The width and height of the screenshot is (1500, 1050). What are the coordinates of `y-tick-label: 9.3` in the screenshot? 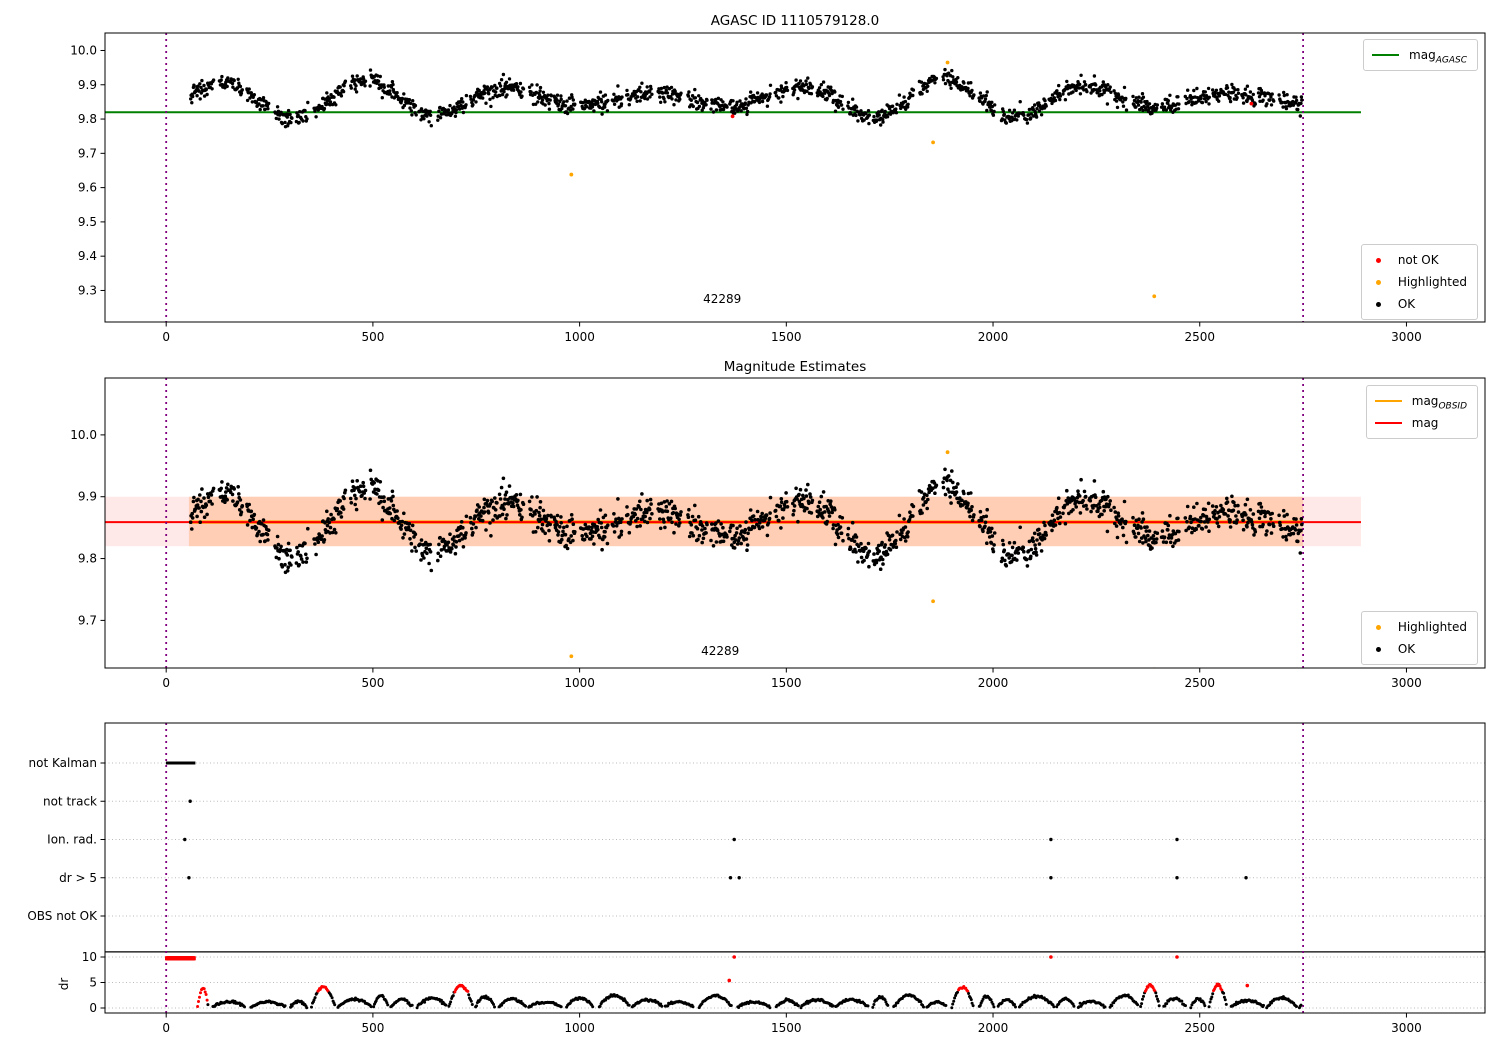 It's located at (87, 290).